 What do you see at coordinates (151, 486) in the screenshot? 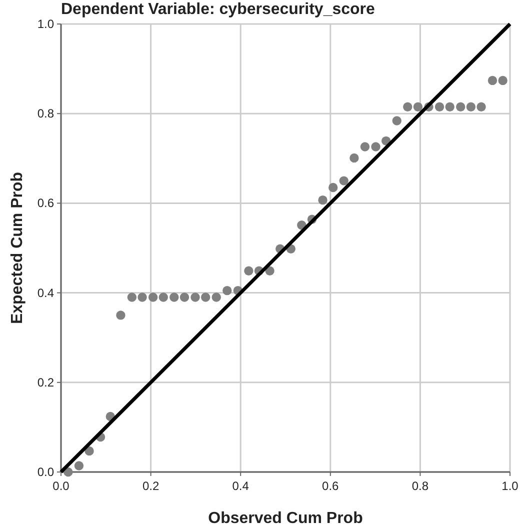
I see `x-tick-label: 0.2` at bounding box center [151, 486].